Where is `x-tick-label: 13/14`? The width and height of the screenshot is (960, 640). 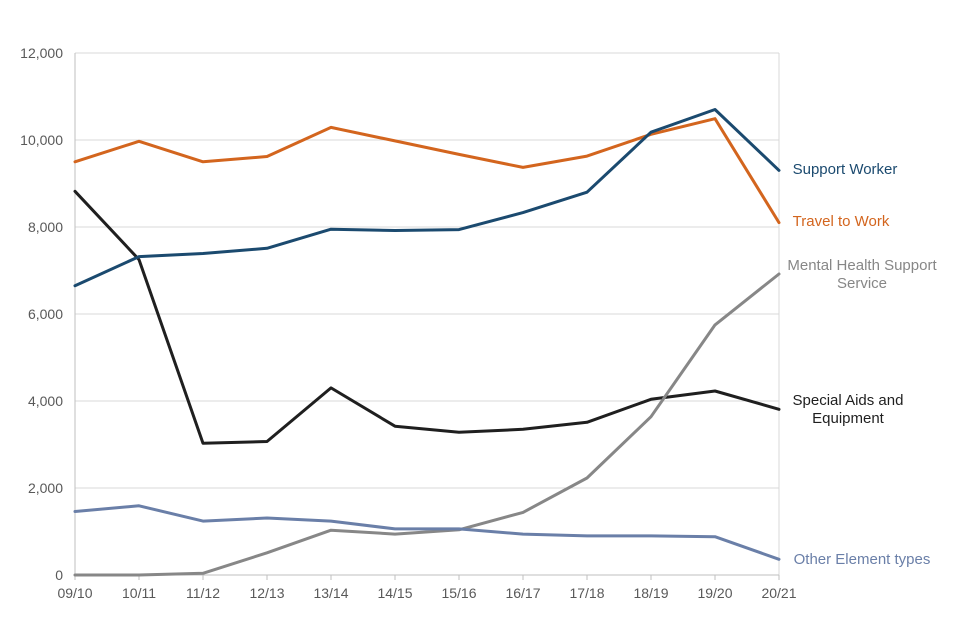 x-tick-label: 13/14 is located at coordinates (330, 593).